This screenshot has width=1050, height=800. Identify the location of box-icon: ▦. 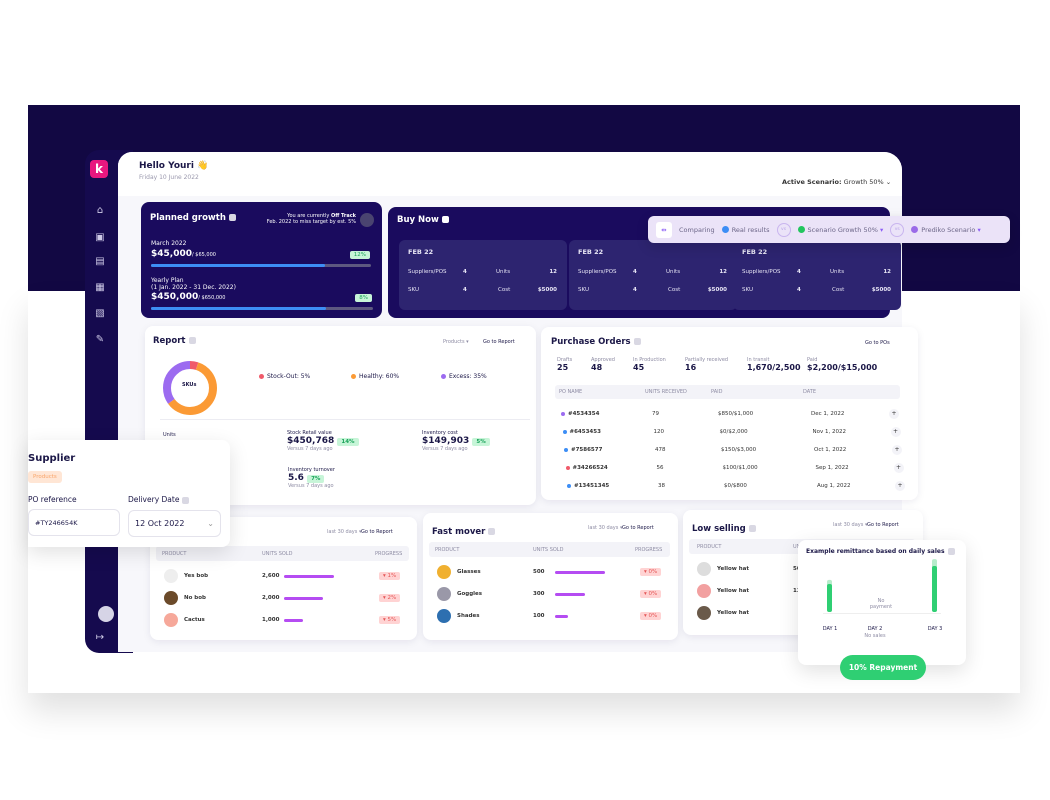
(100, 287).